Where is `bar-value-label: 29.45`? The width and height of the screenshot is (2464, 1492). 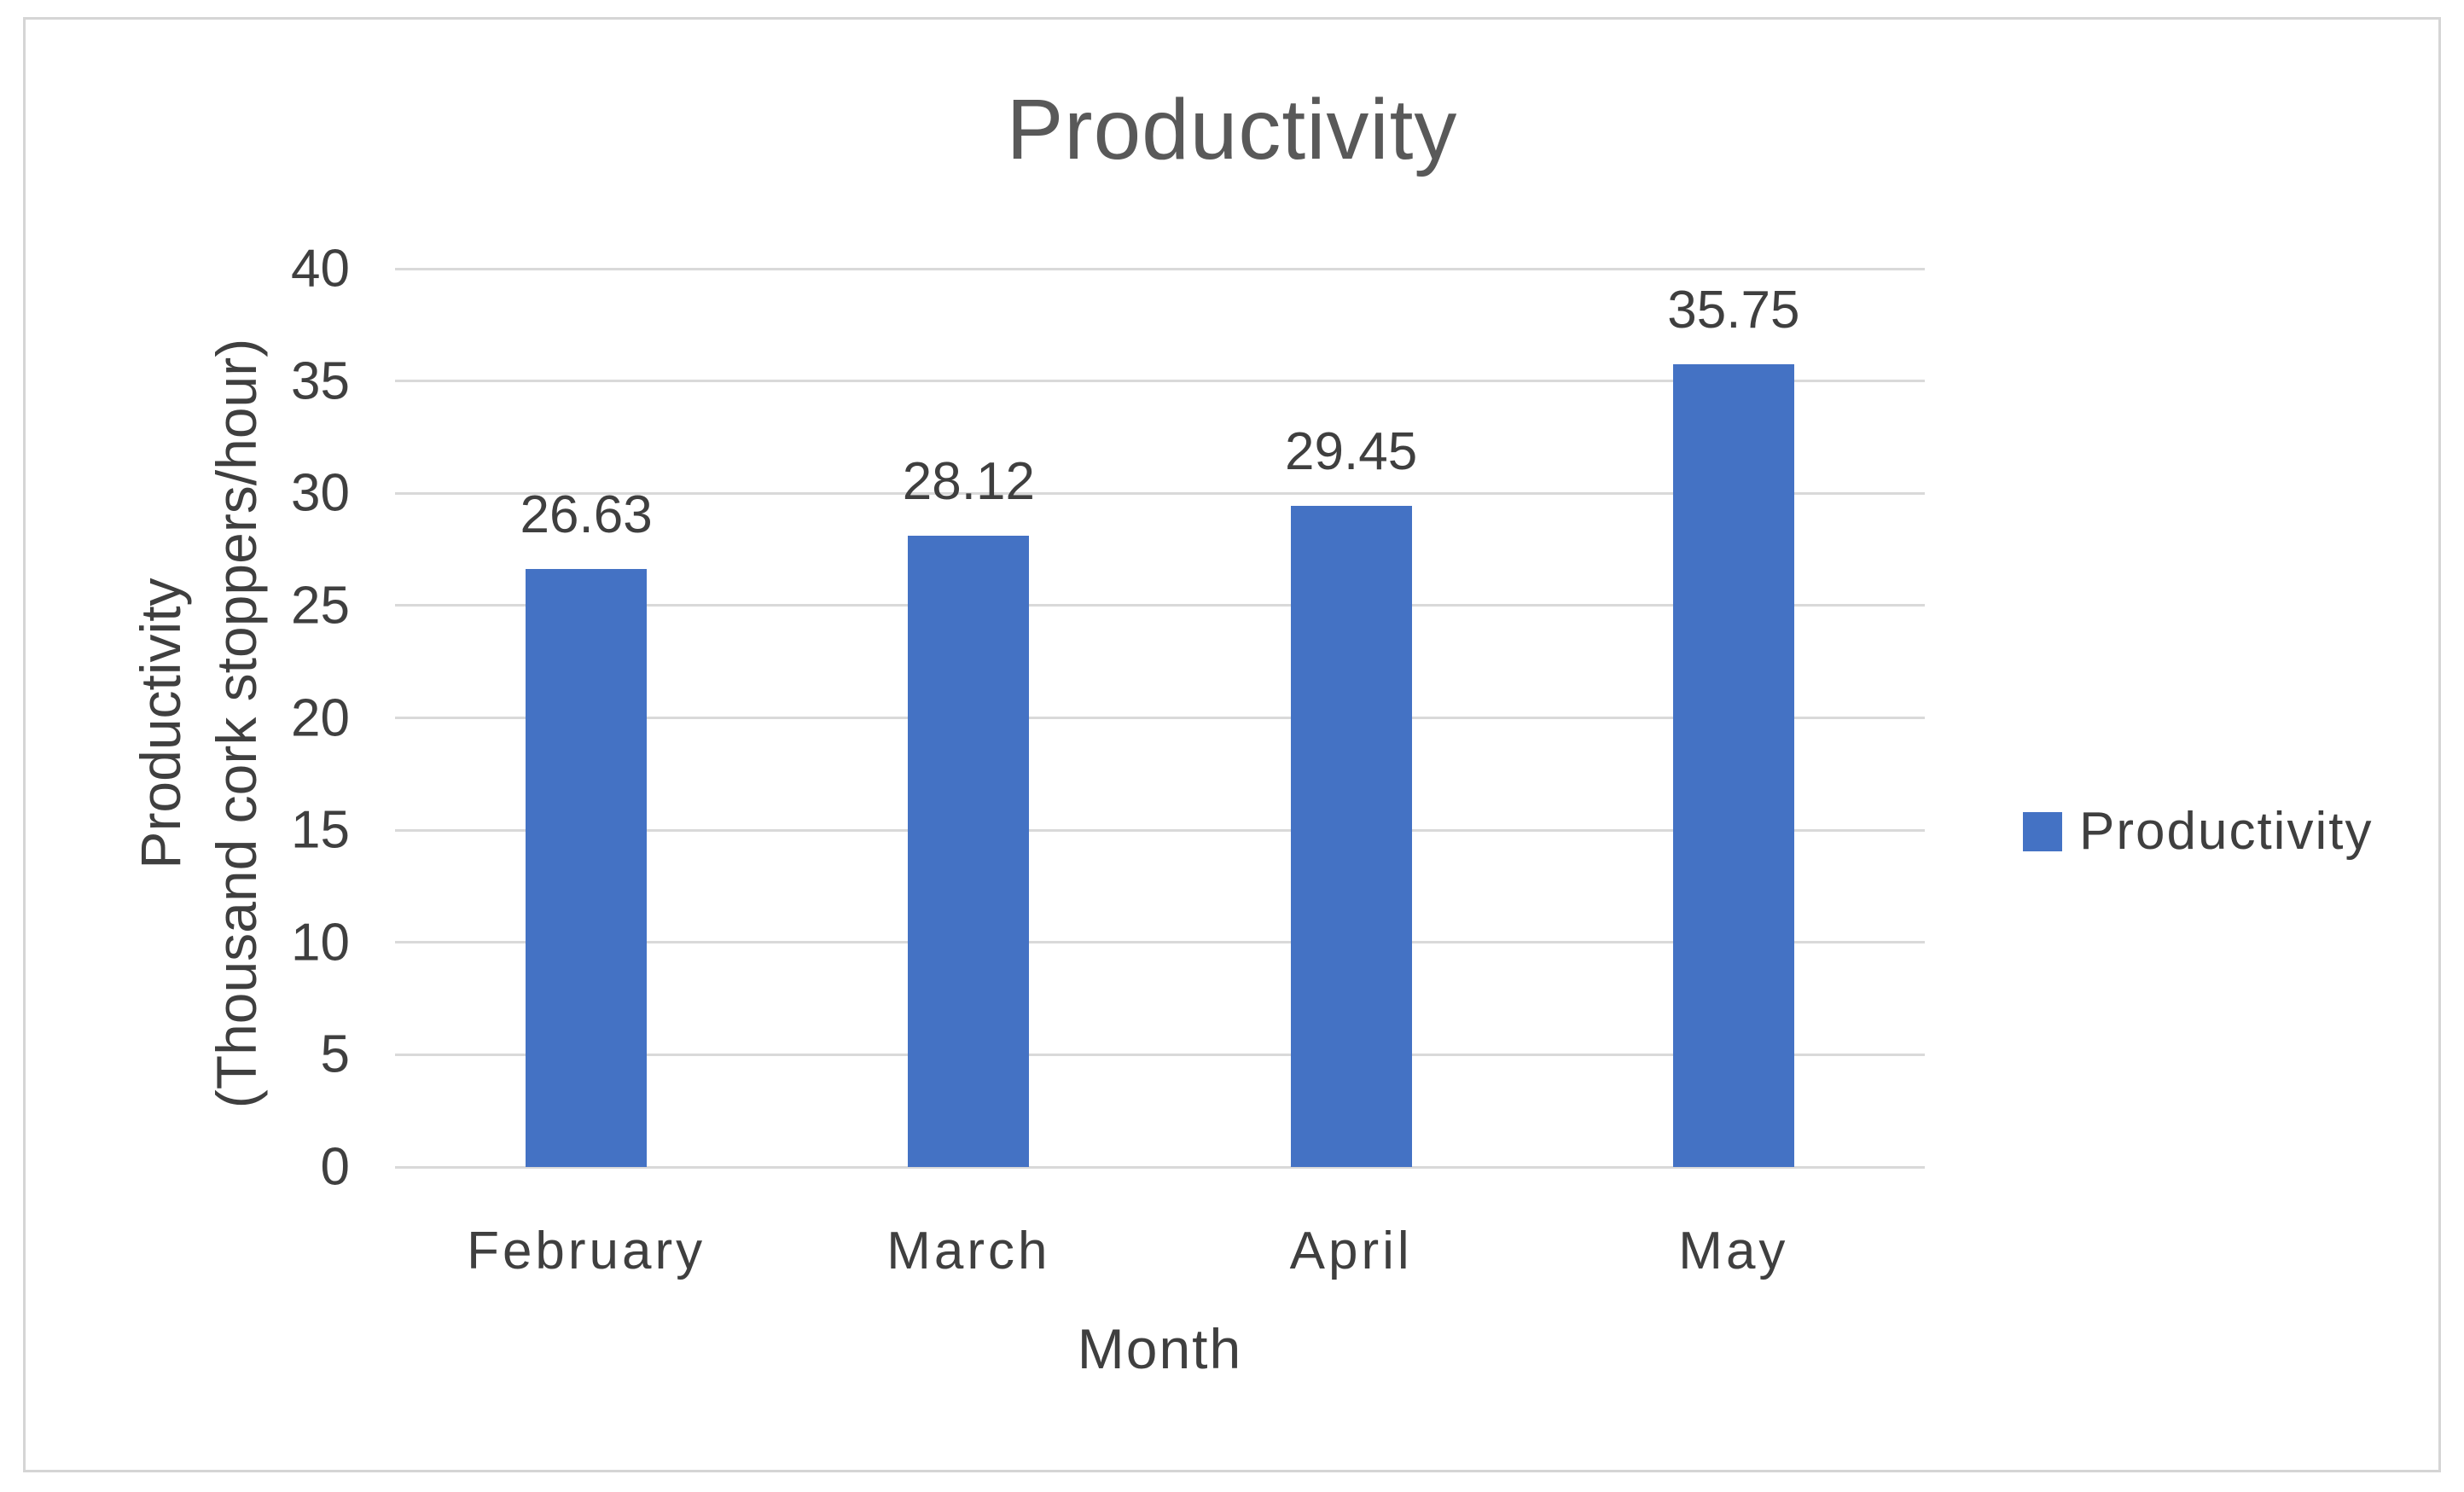
bar-value-label: 29.45 is located at coordinates (1351, 451).